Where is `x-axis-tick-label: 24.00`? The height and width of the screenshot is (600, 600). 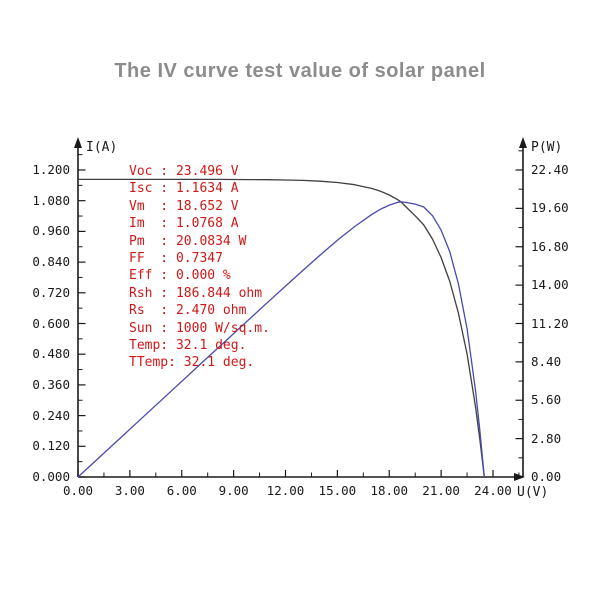 x-axis-tick-label: 24.00 is located at coordinates (493, 490).